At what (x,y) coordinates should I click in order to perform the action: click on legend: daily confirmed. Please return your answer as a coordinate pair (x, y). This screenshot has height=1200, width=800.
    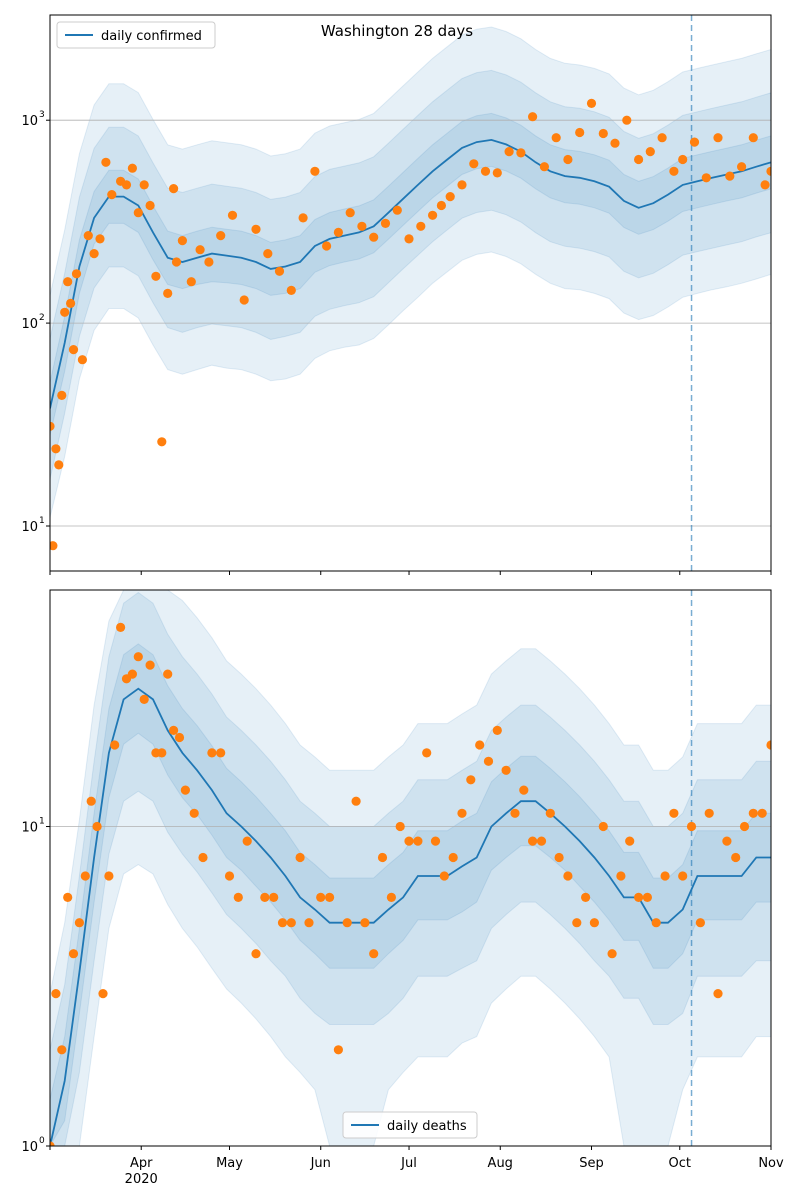
    Looking at the image, I should click on (136, 35).